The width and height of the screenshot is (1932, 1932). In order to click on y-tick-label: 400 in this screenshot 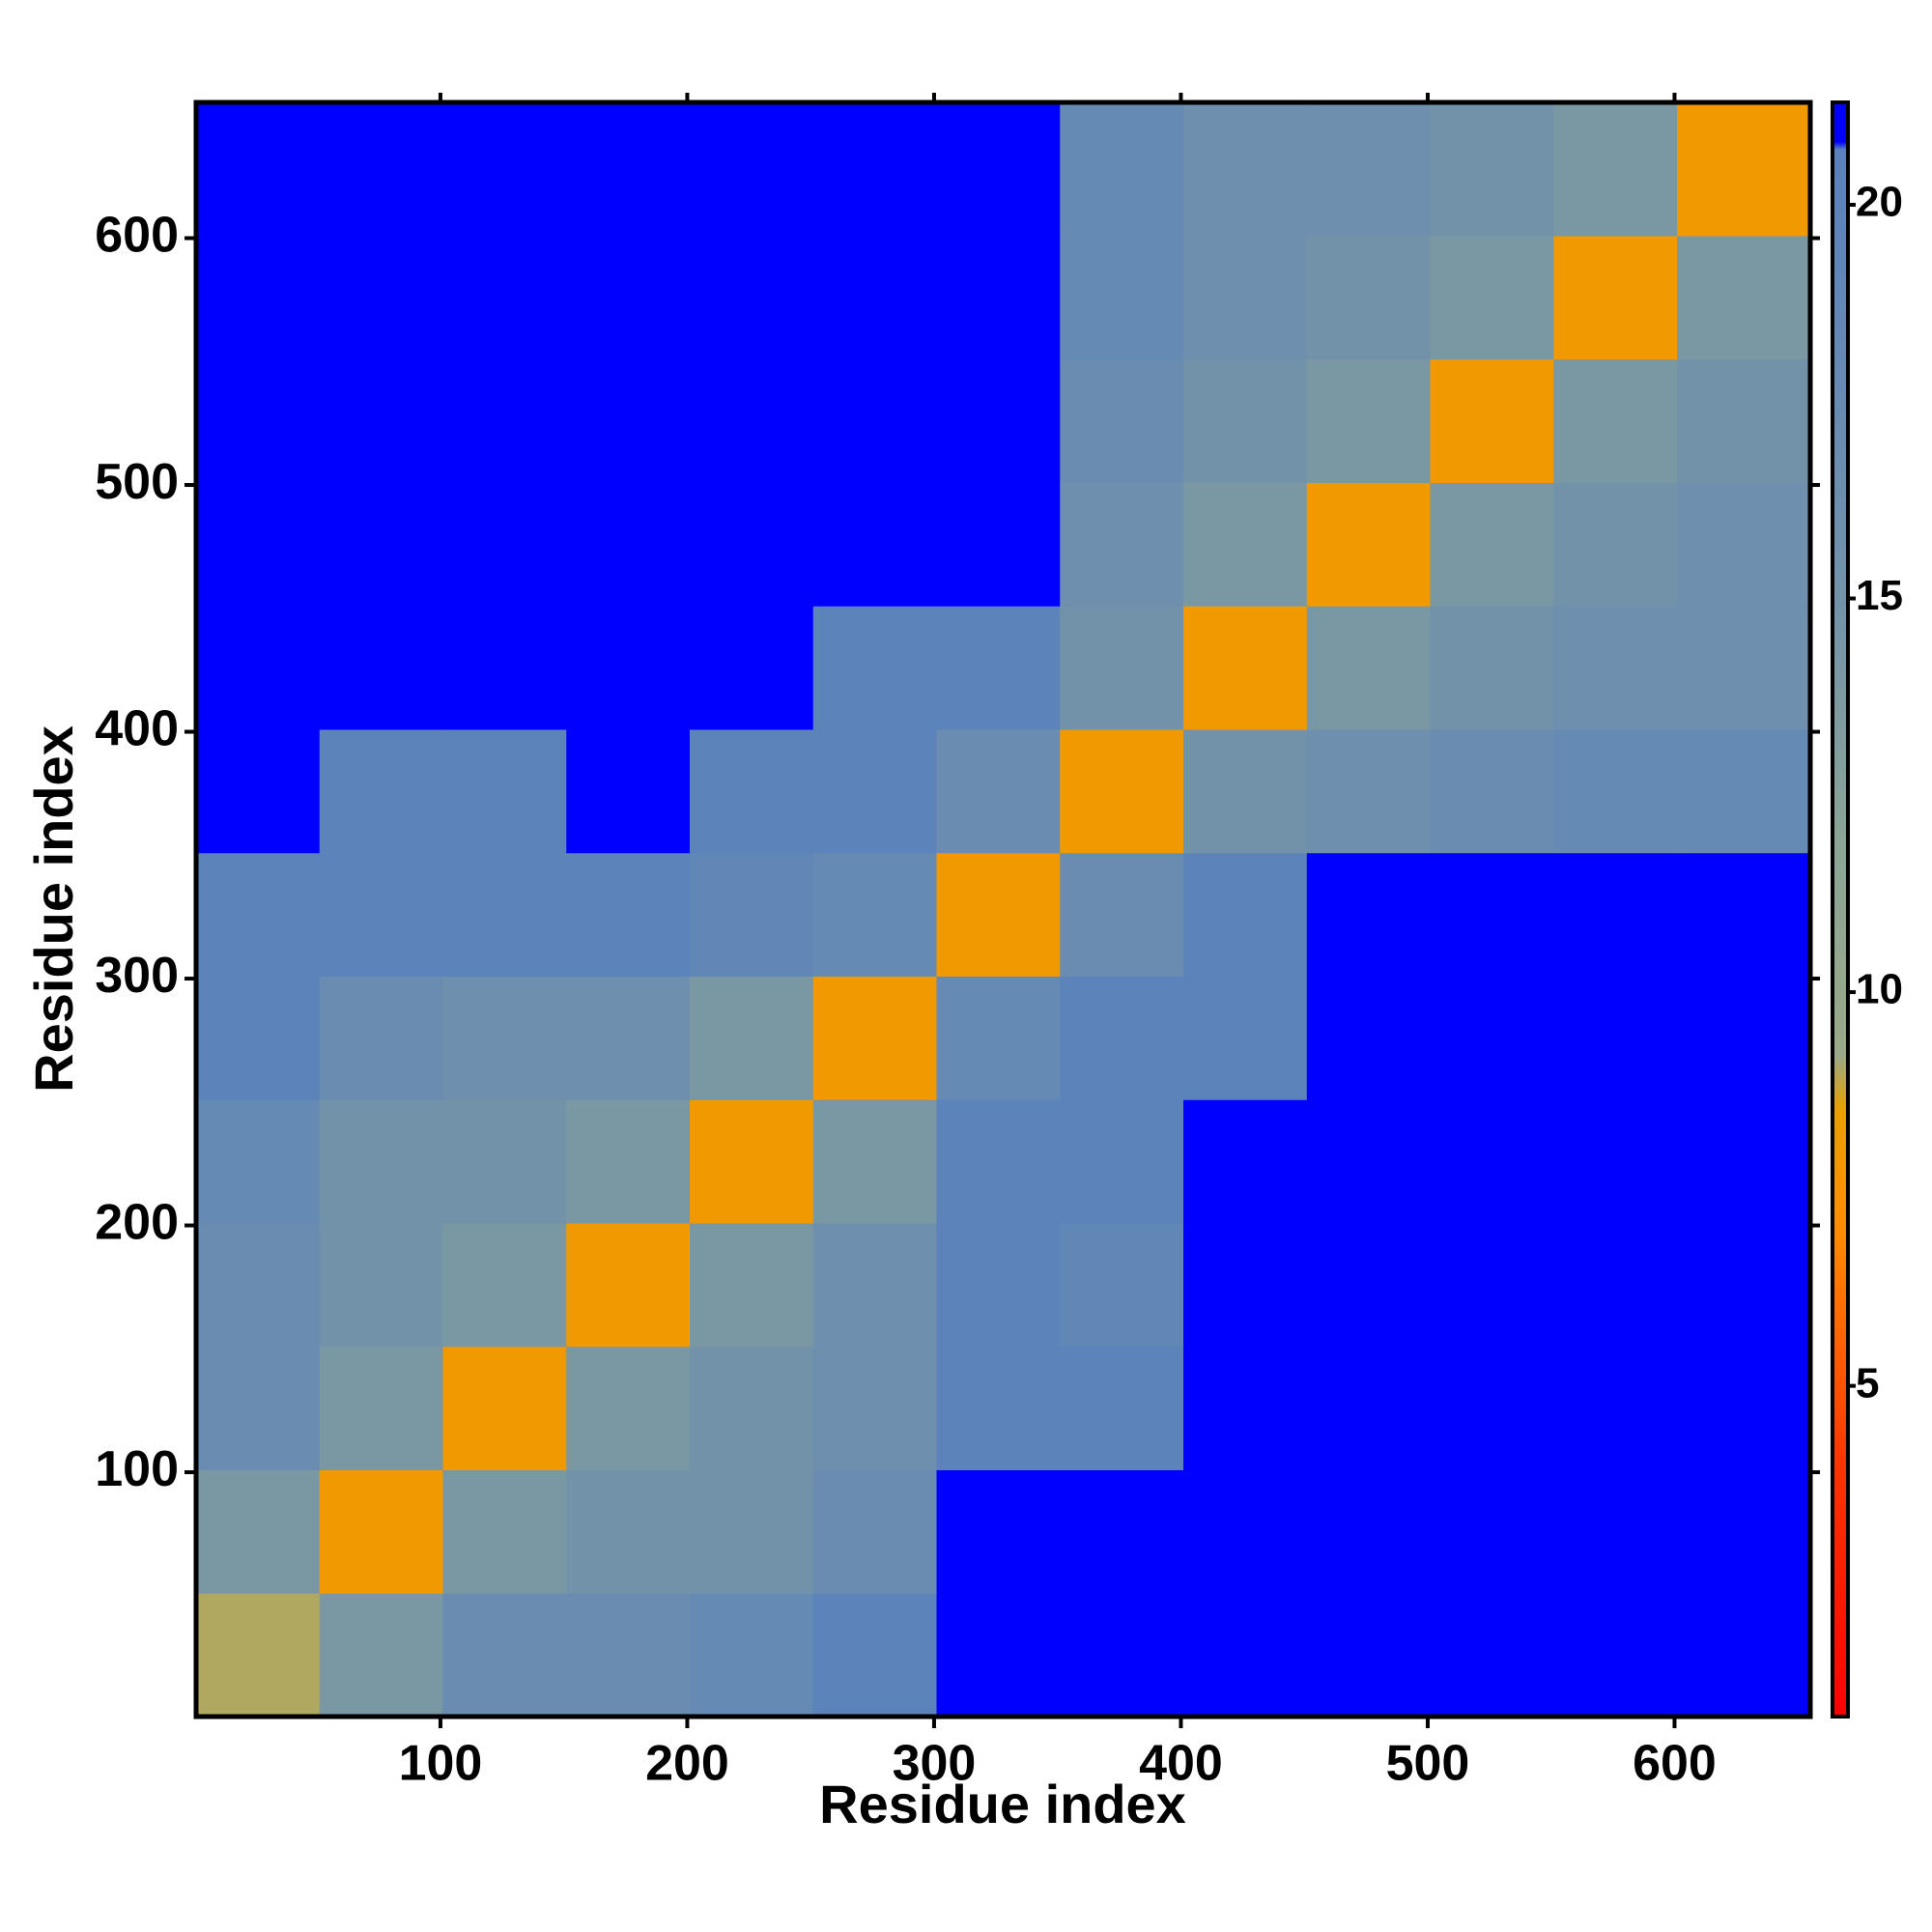, I will do `click(137, 728)`.